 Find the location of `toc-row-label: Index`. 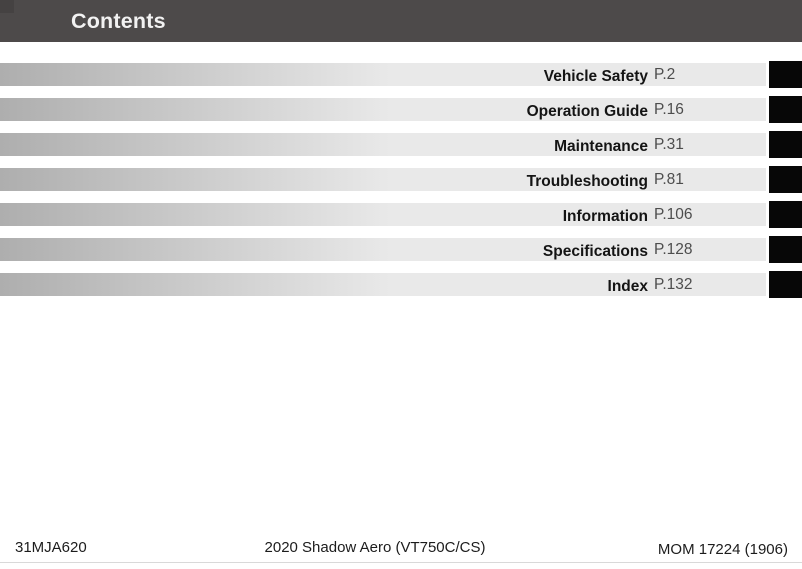

toc-row-label: Index is located at coordinates (627, 286).